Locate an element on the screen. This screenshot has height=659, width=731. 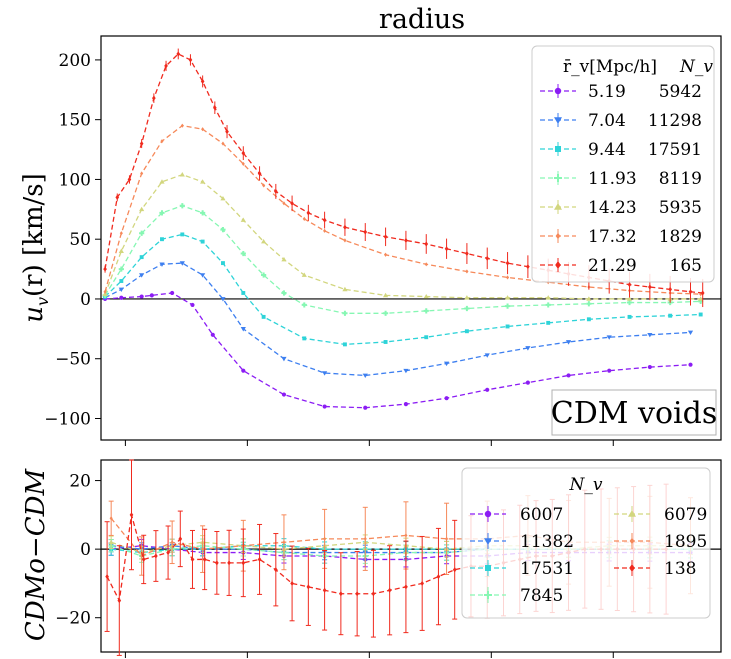
point-0-11.93-6 is located at coordinates (223, 230).